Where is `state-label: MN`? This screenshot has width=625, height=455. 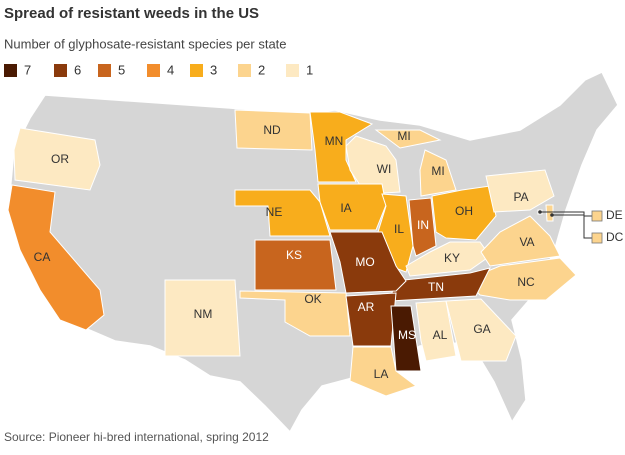
state-label: MN is located at coordinates (334, 141).